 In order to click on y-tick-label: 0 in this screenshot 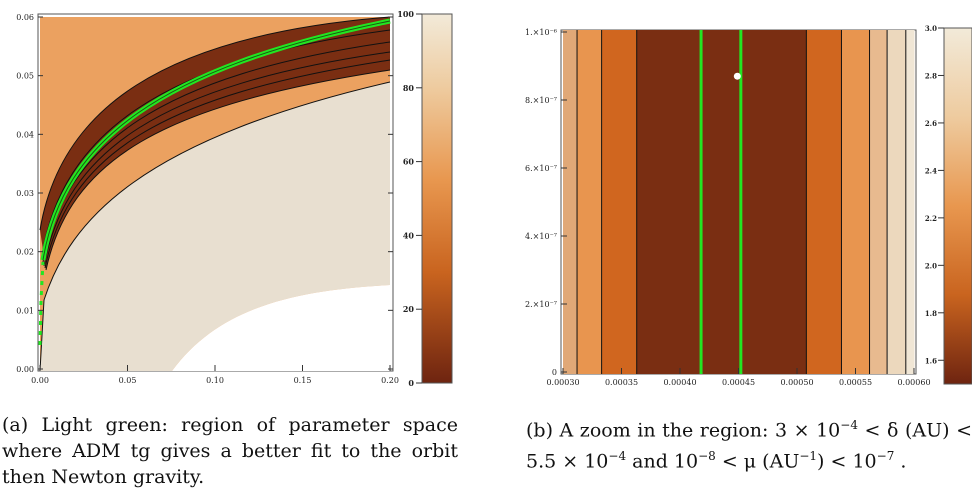, I will do `click(554, 372)`.